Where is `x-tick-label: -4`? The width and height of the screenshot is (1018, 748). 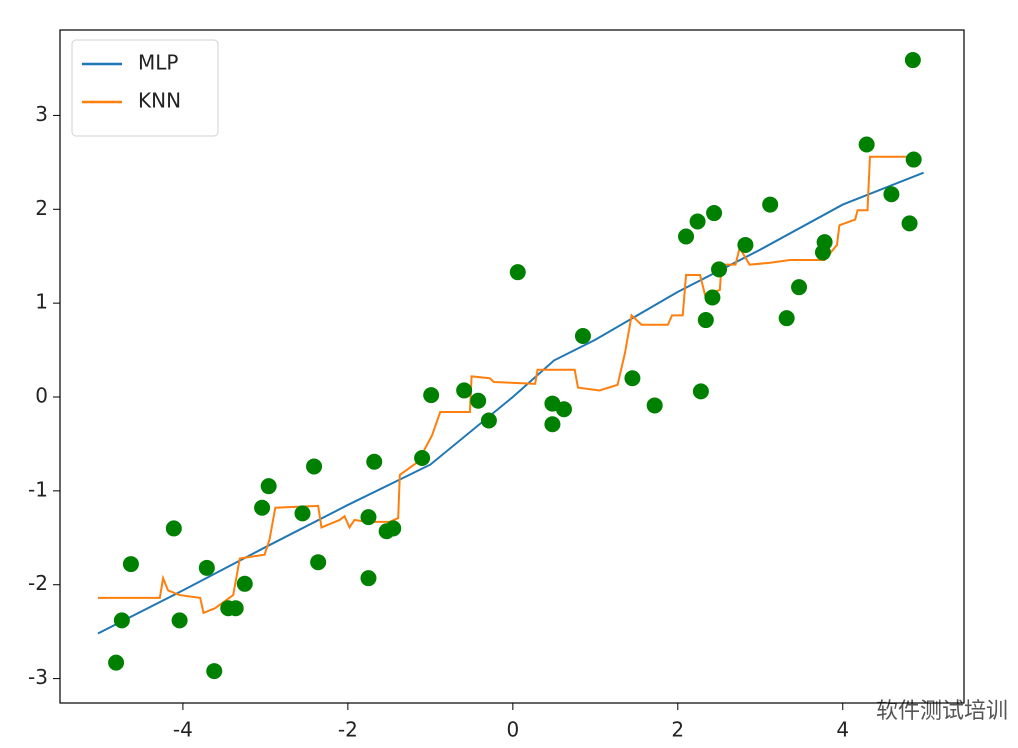
x-tick-label: -4 is located at coordinates (183, 730).